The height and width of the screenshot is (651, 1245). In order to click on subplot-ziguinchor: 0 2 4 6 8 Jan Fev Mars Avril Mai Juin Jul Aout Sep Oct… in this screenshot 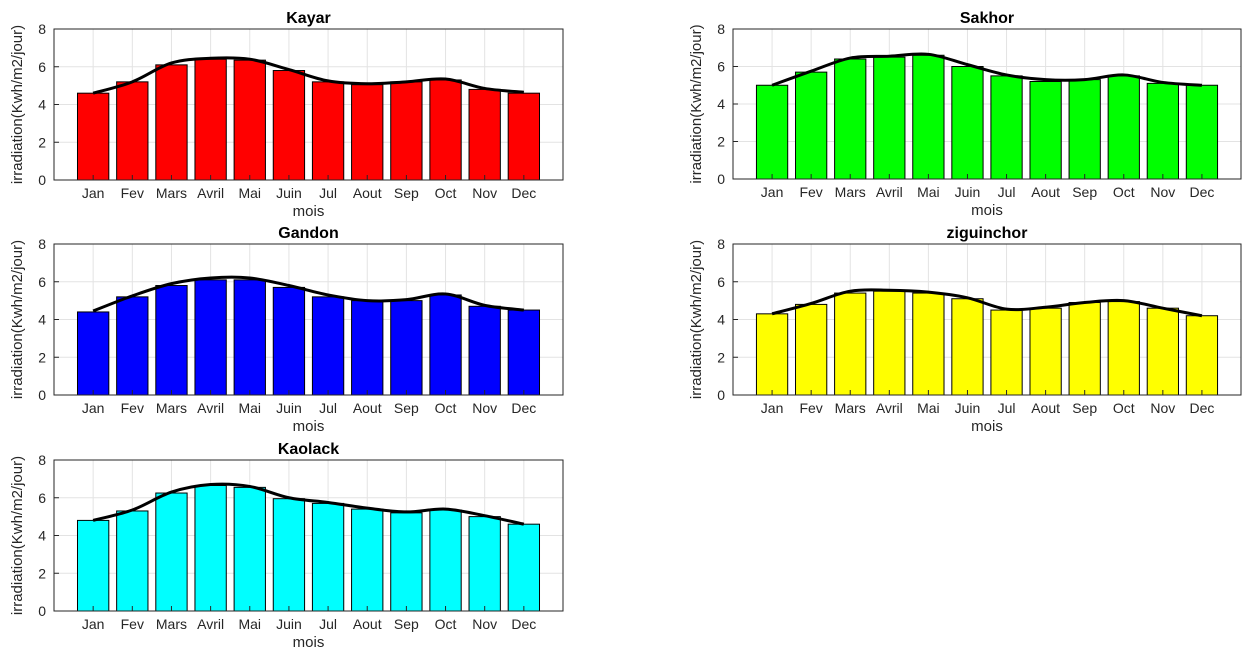, I will do `click(965, 330)`.